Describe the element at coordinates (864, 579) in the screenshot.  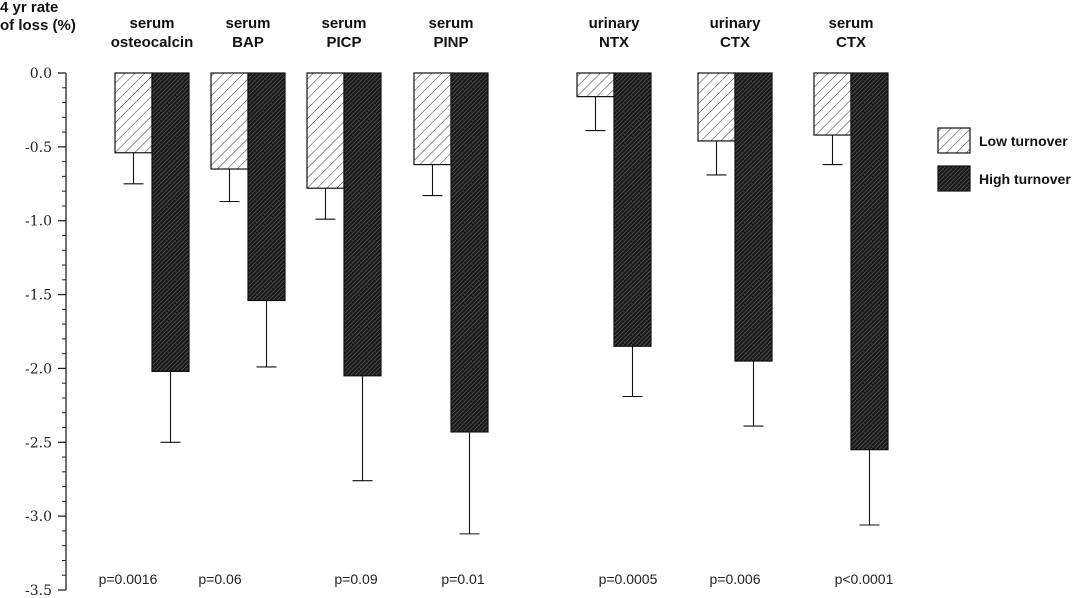
I see `p-value-label: p<0.0001` at that location.